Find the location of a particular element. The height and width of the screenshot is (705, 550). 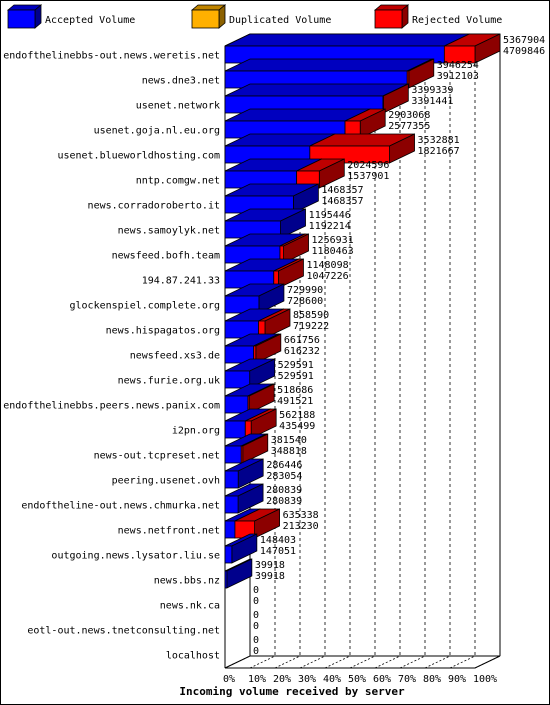

plot-floor is located at coordinates (362, 662).